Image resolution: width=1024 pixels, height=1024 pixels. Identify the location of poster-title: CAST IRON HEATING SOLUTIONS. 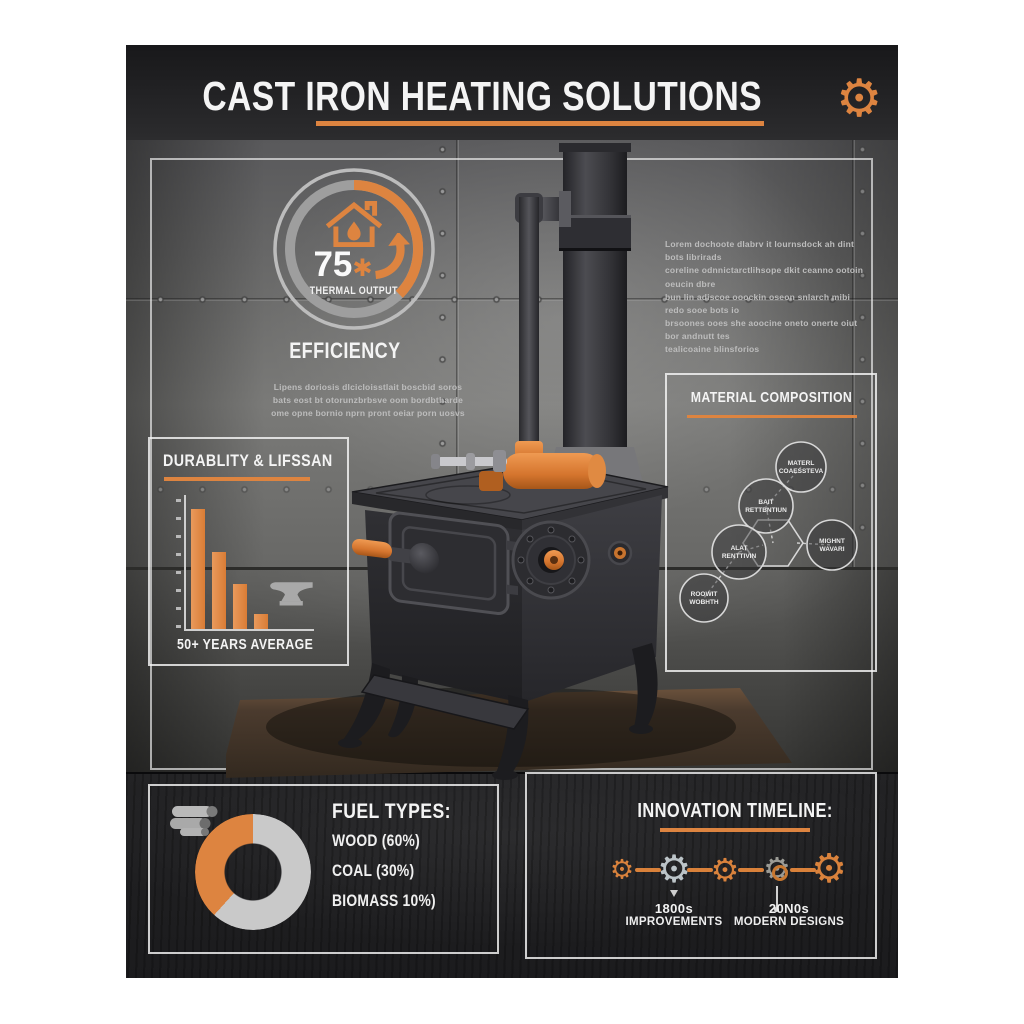
(482, 96).